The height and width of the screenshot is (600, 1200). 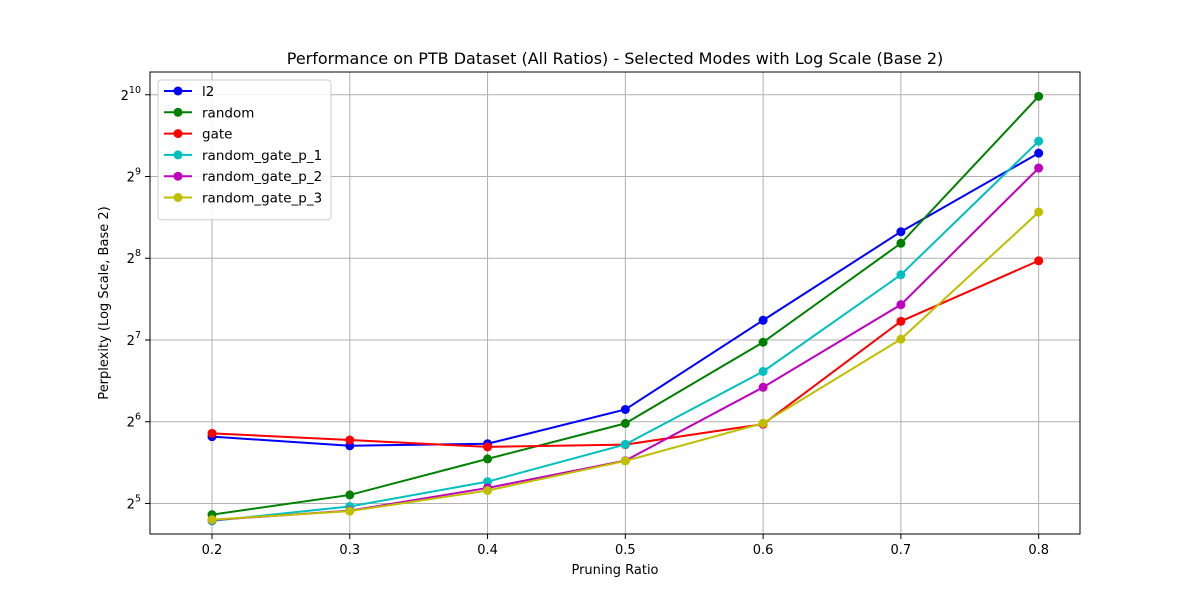 I want to click on legend-item: random_gate_p_3, so click(x=243, y=199).